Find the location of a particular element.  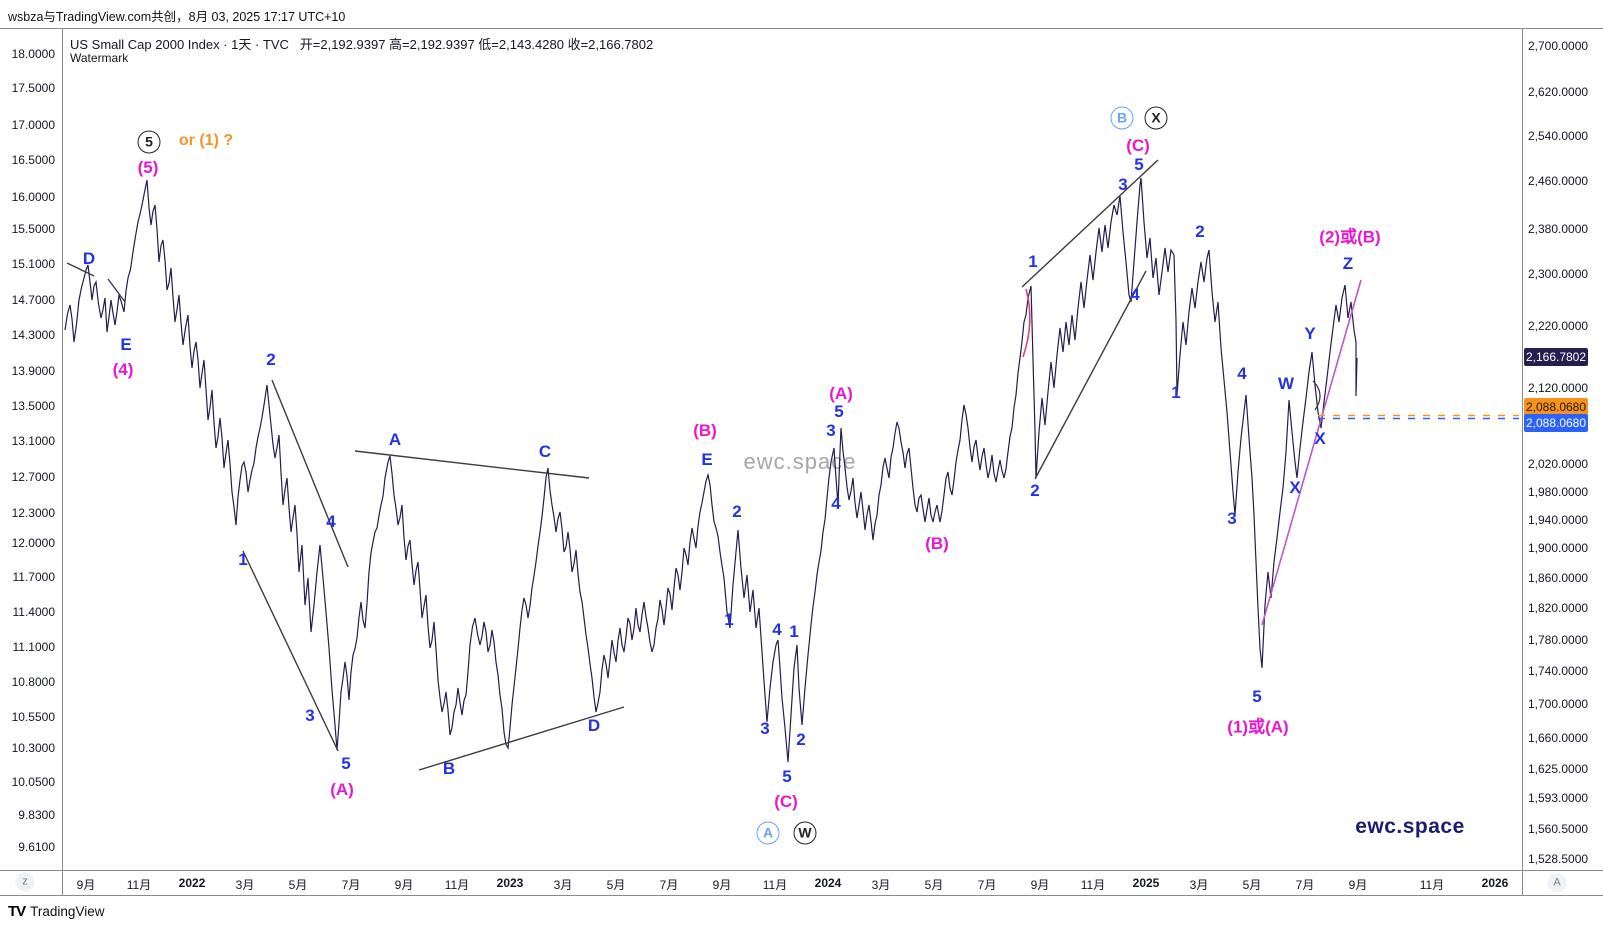

right-axis-tick: 2,460.0000 is located at coordinates (1558, 181).